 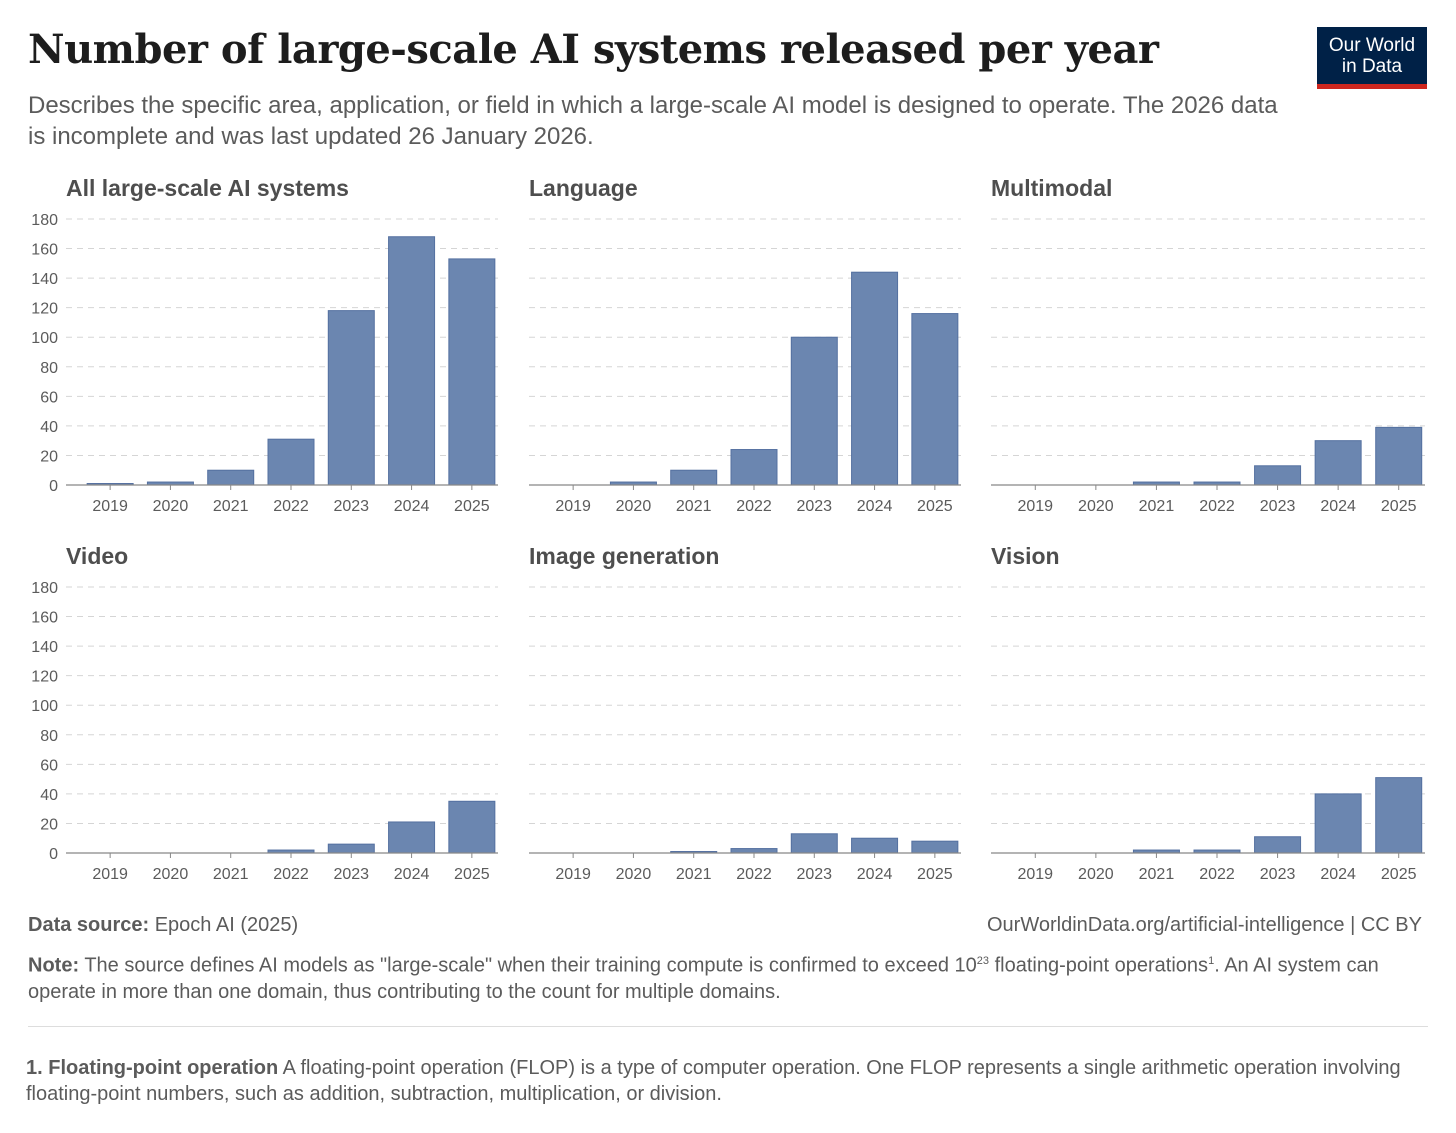 What do you see at coordinates (44, 677) in the screenshot?
I see `y-tick-label: 120` at bounding box center [44, 677].